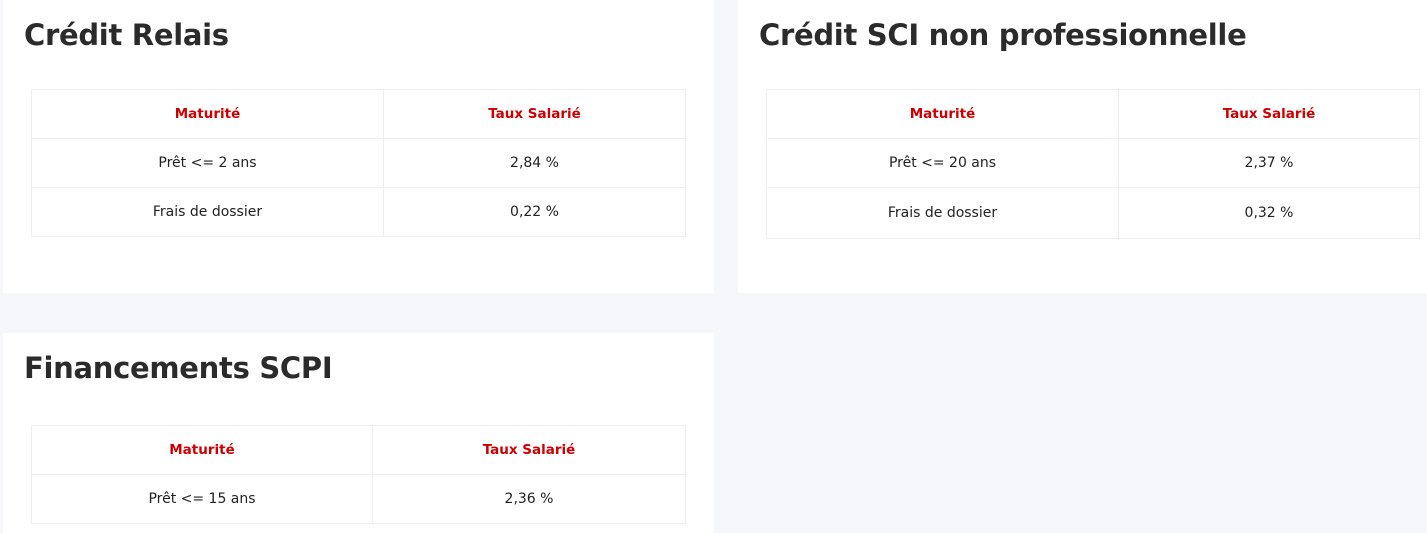  I want to click on cell-taux: 2,84 %, so click(534, 163).